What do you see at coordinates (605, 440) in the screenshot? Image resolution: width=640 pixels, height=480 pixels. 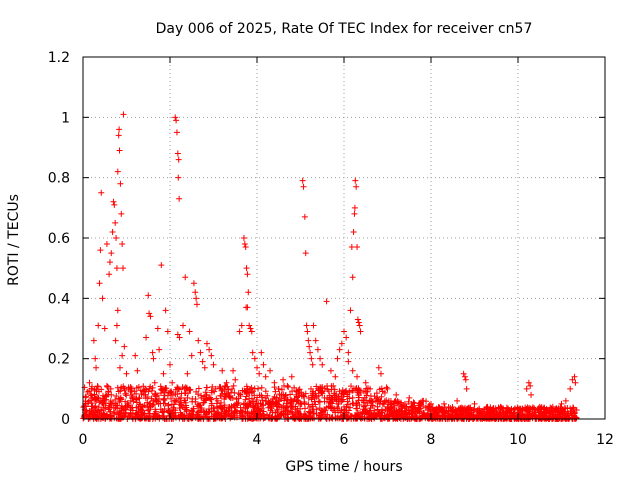 I see `x-tick-label: 12` at bounding box center [605, 440].